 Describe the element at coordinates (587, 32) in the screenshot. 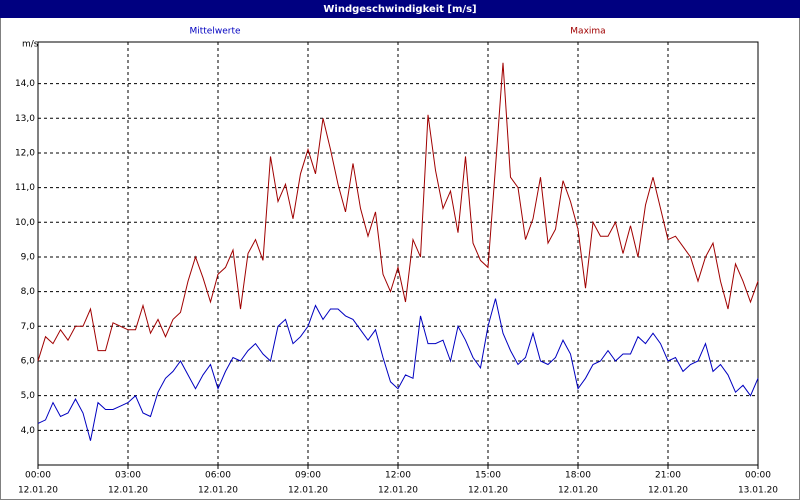

I see `legend-label: Maxima` at that location.